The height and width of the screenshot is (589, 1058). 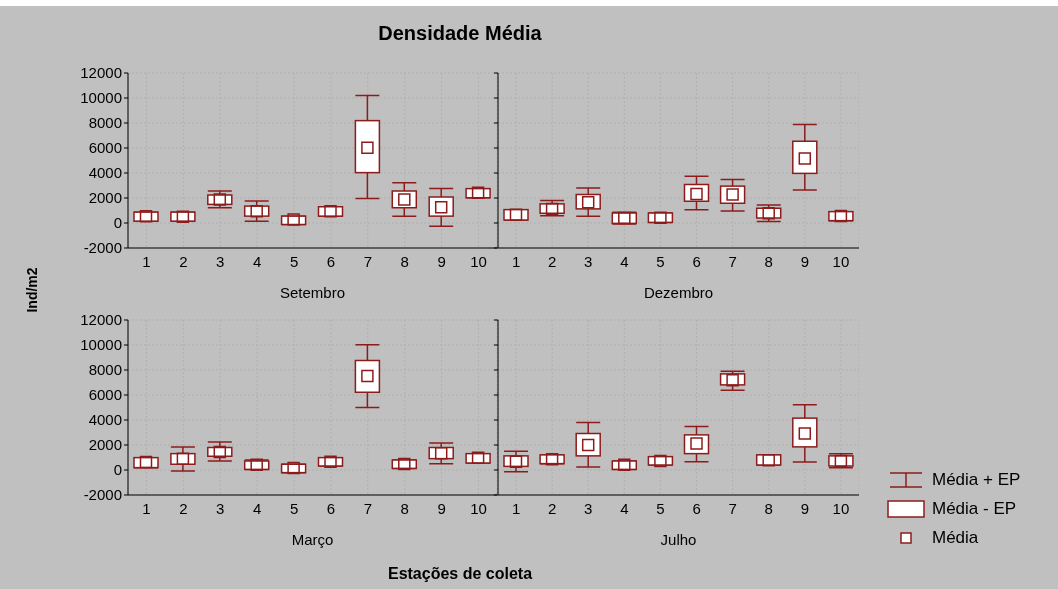 What do you see at coordinates (974, 508) in the screenshot?
I see `text: Média - EP` at bounding box center [974, 508].